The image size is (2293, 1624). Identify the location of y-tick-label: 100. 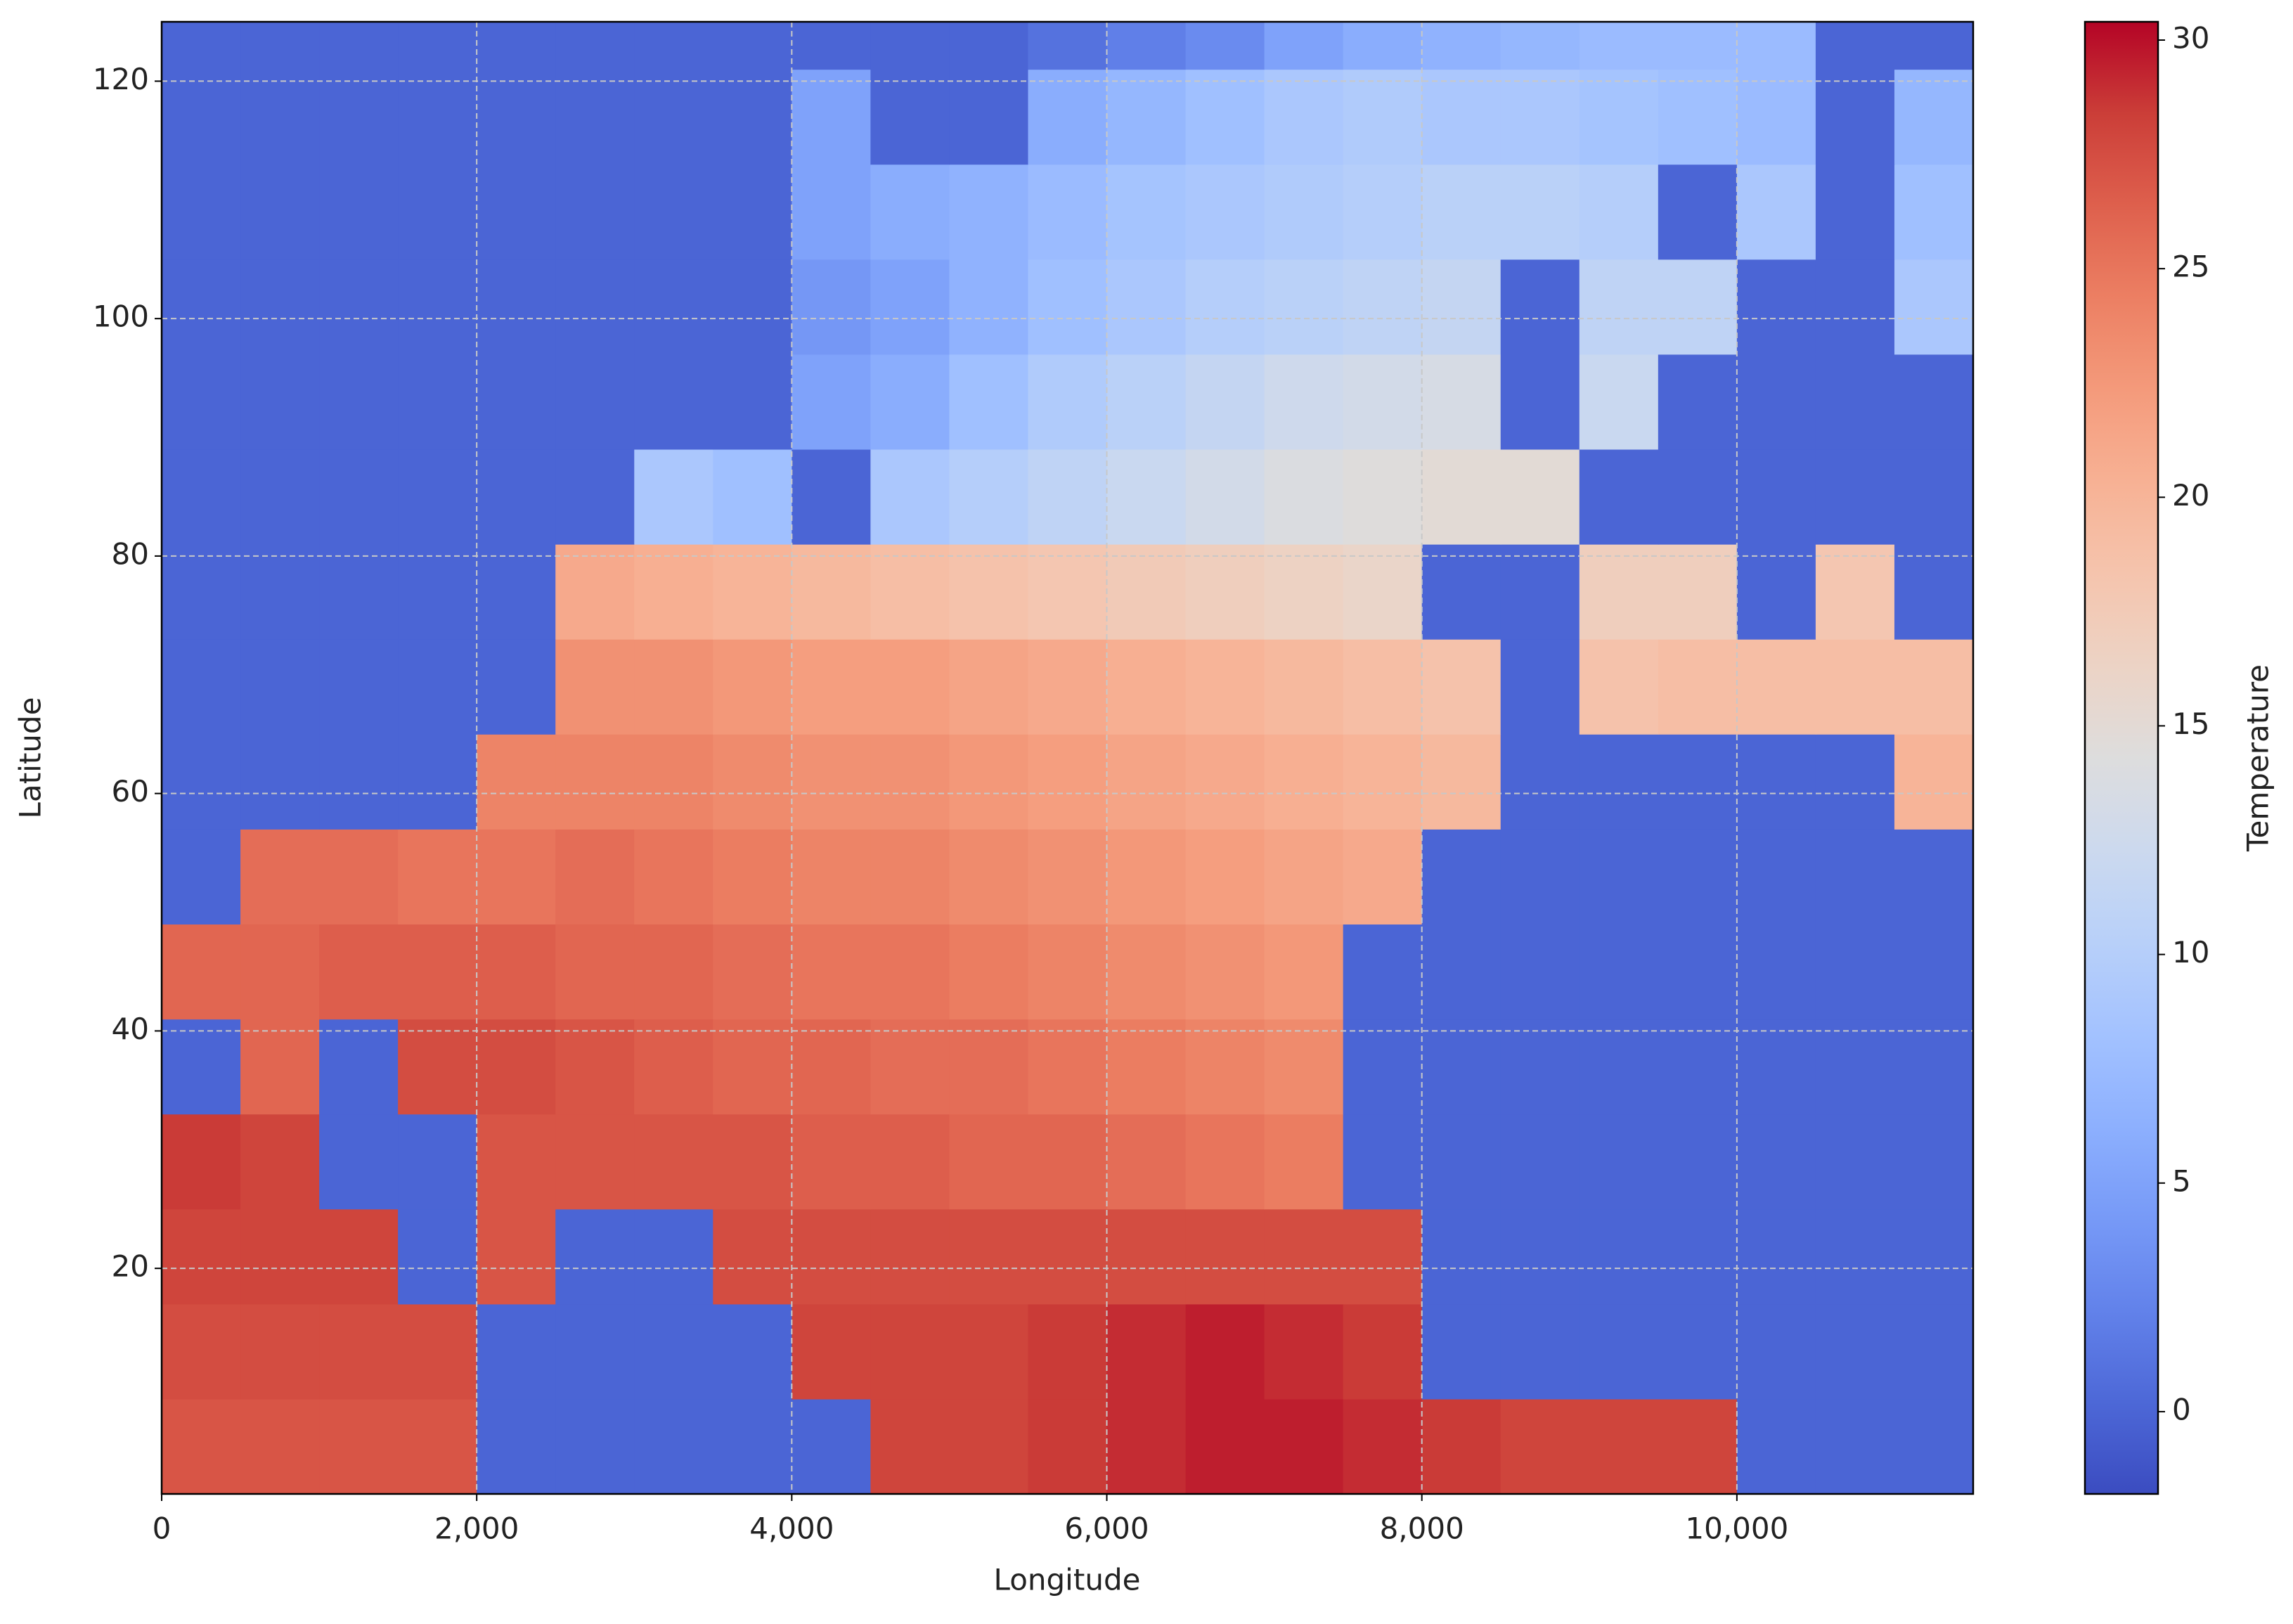
(121, 316).